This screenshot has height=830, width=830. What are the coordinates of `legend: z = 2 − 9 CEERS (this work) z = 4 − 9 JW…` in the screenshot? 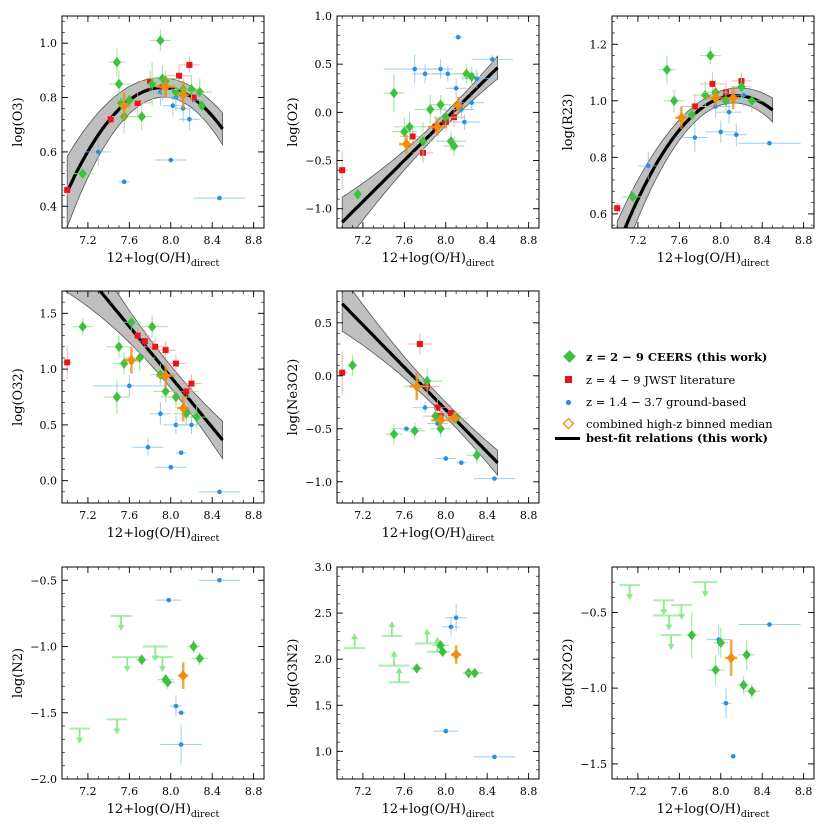 It's located at (664, 397).